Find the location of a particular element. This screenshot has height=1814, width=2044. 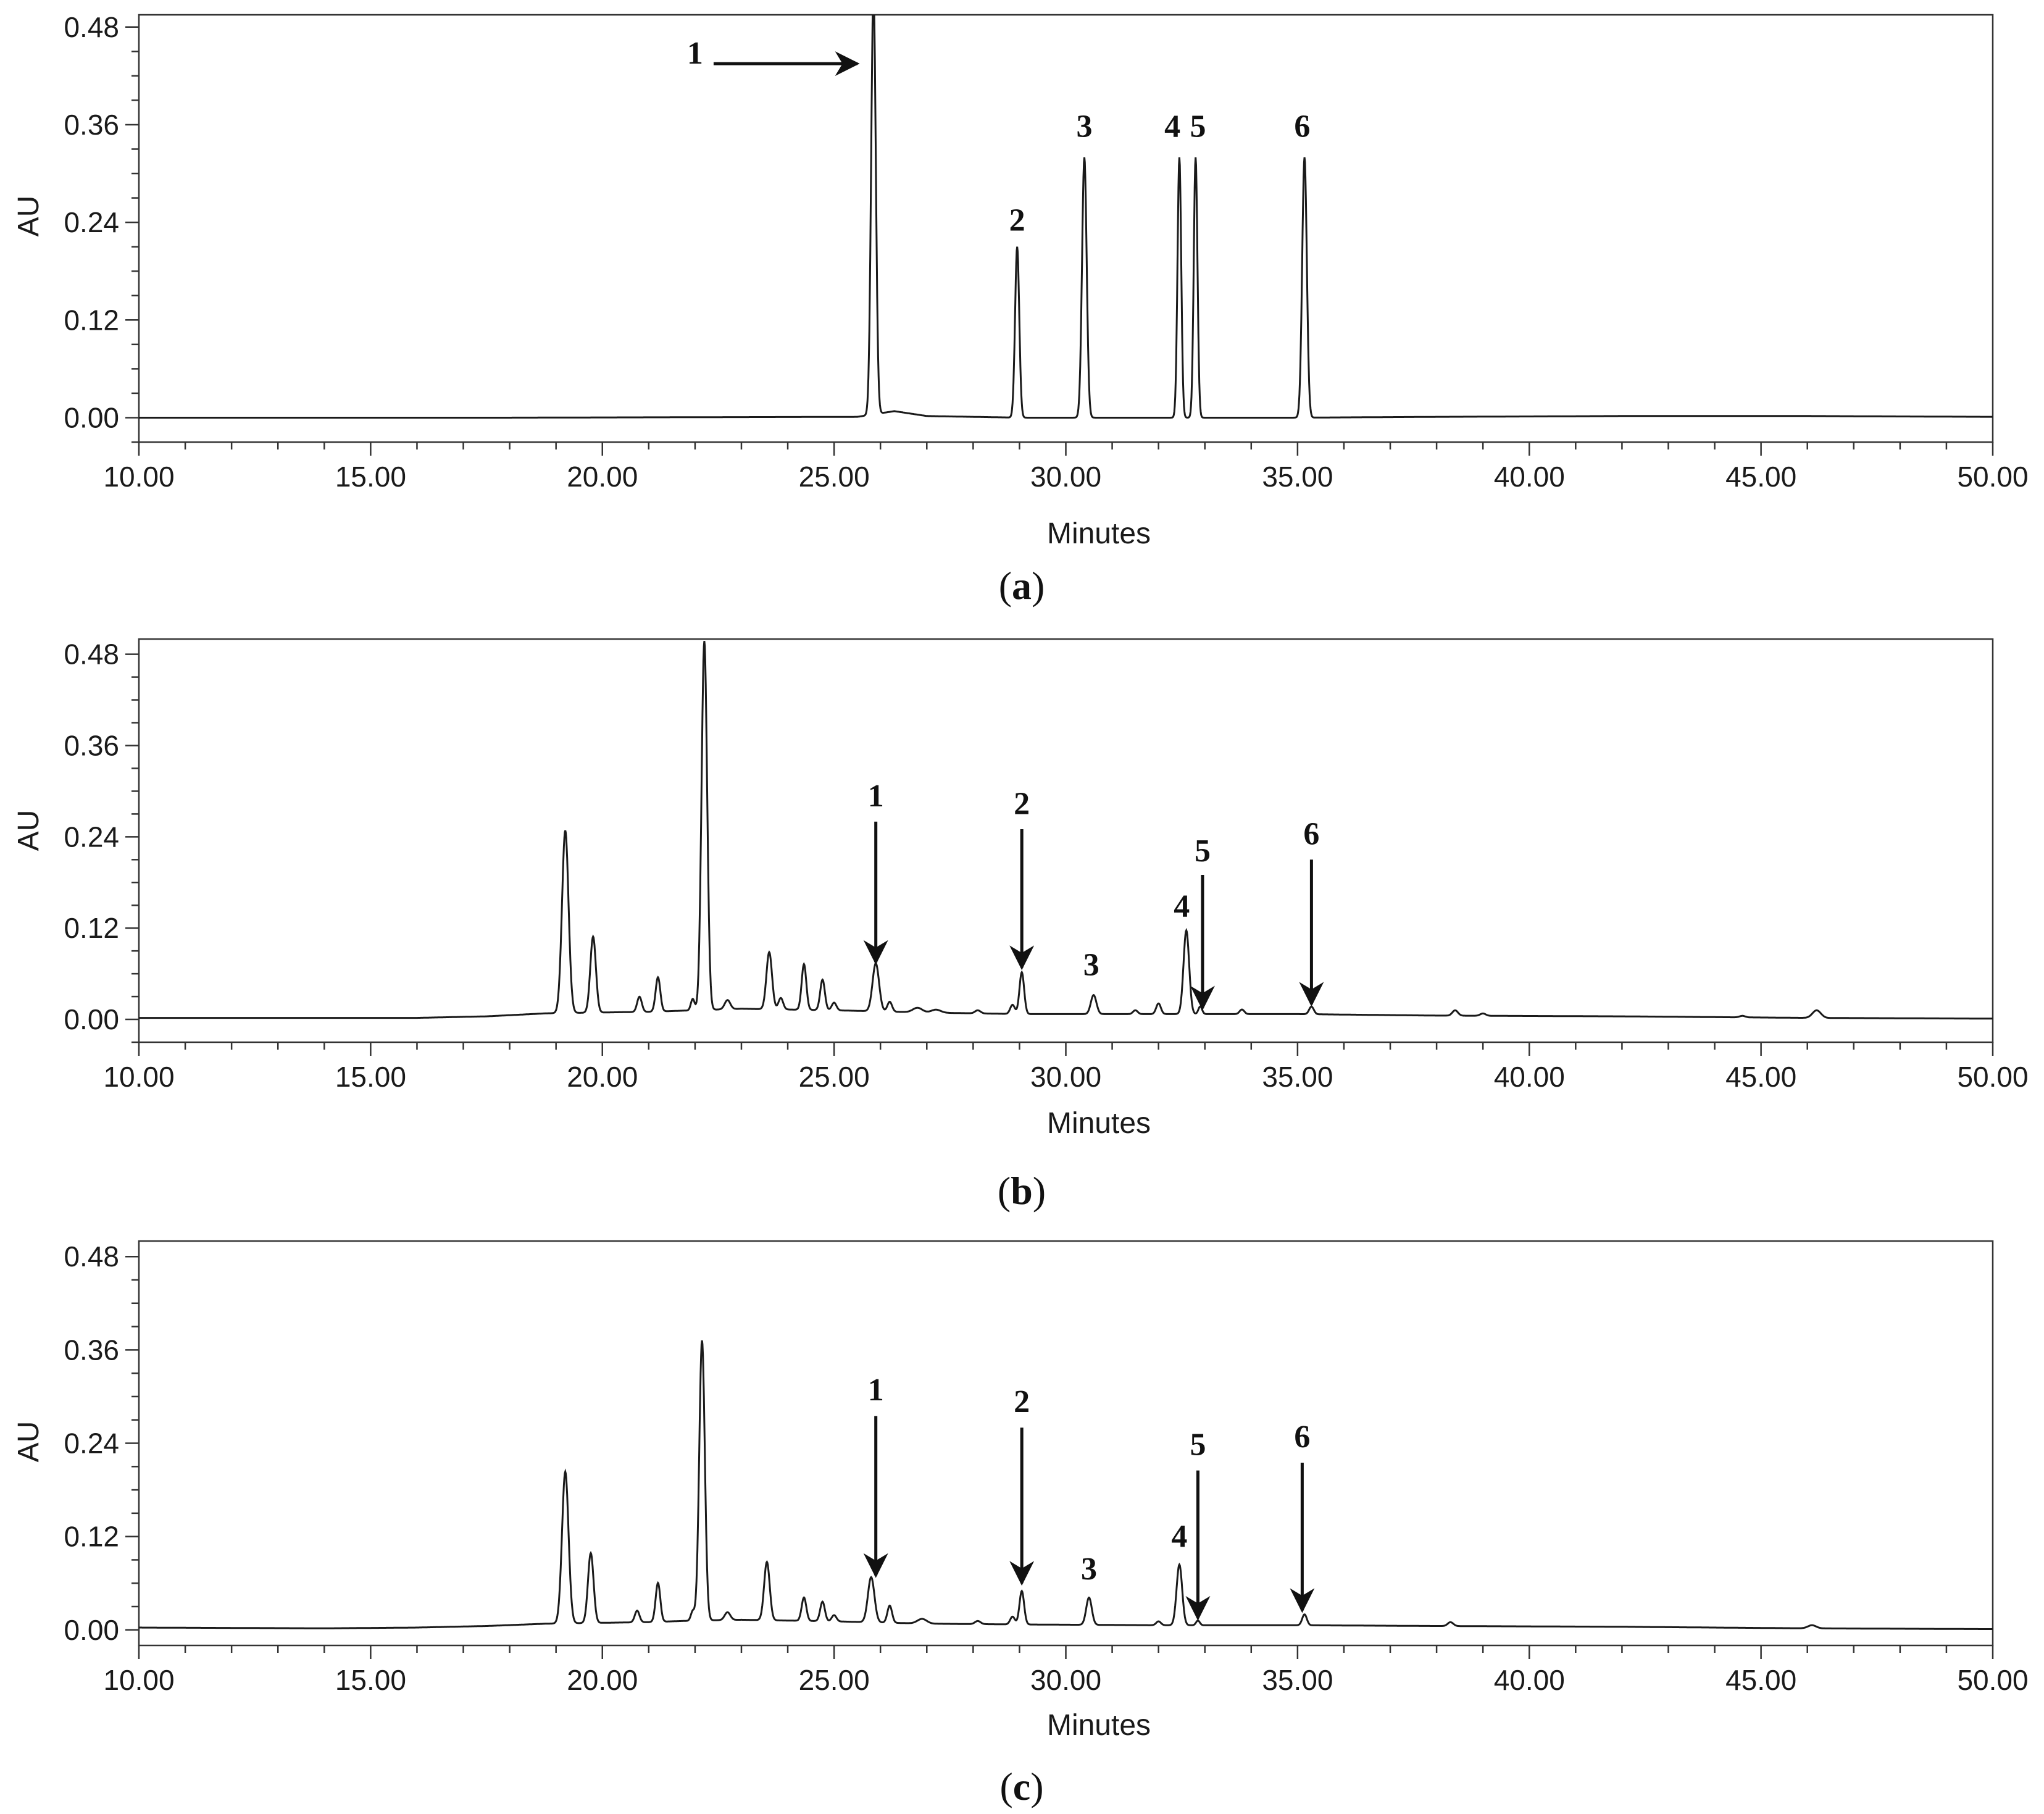

panel-caption-letter: b is located at coordinates (1022, 1191).